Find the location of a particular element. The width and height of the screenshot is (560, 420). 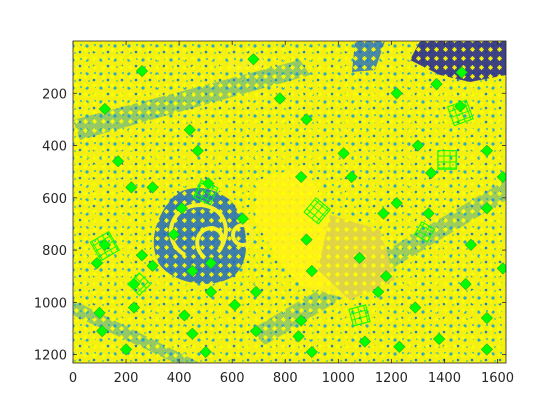

y-tick-label: 1200 is located at coordinates (50, 356).